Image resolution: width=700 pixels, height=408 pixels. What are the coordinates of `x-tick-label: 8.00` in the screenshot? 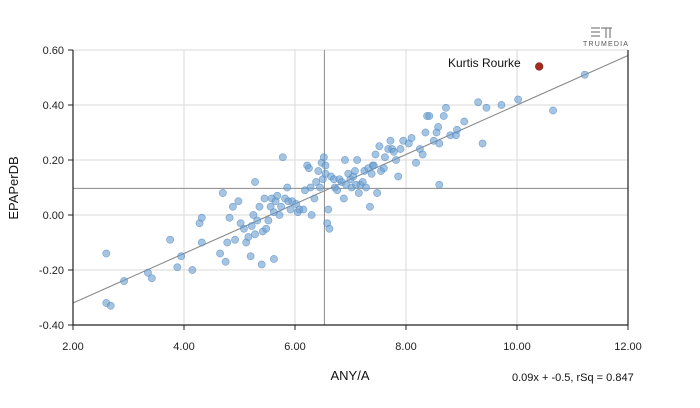 It's located at (405, 347).